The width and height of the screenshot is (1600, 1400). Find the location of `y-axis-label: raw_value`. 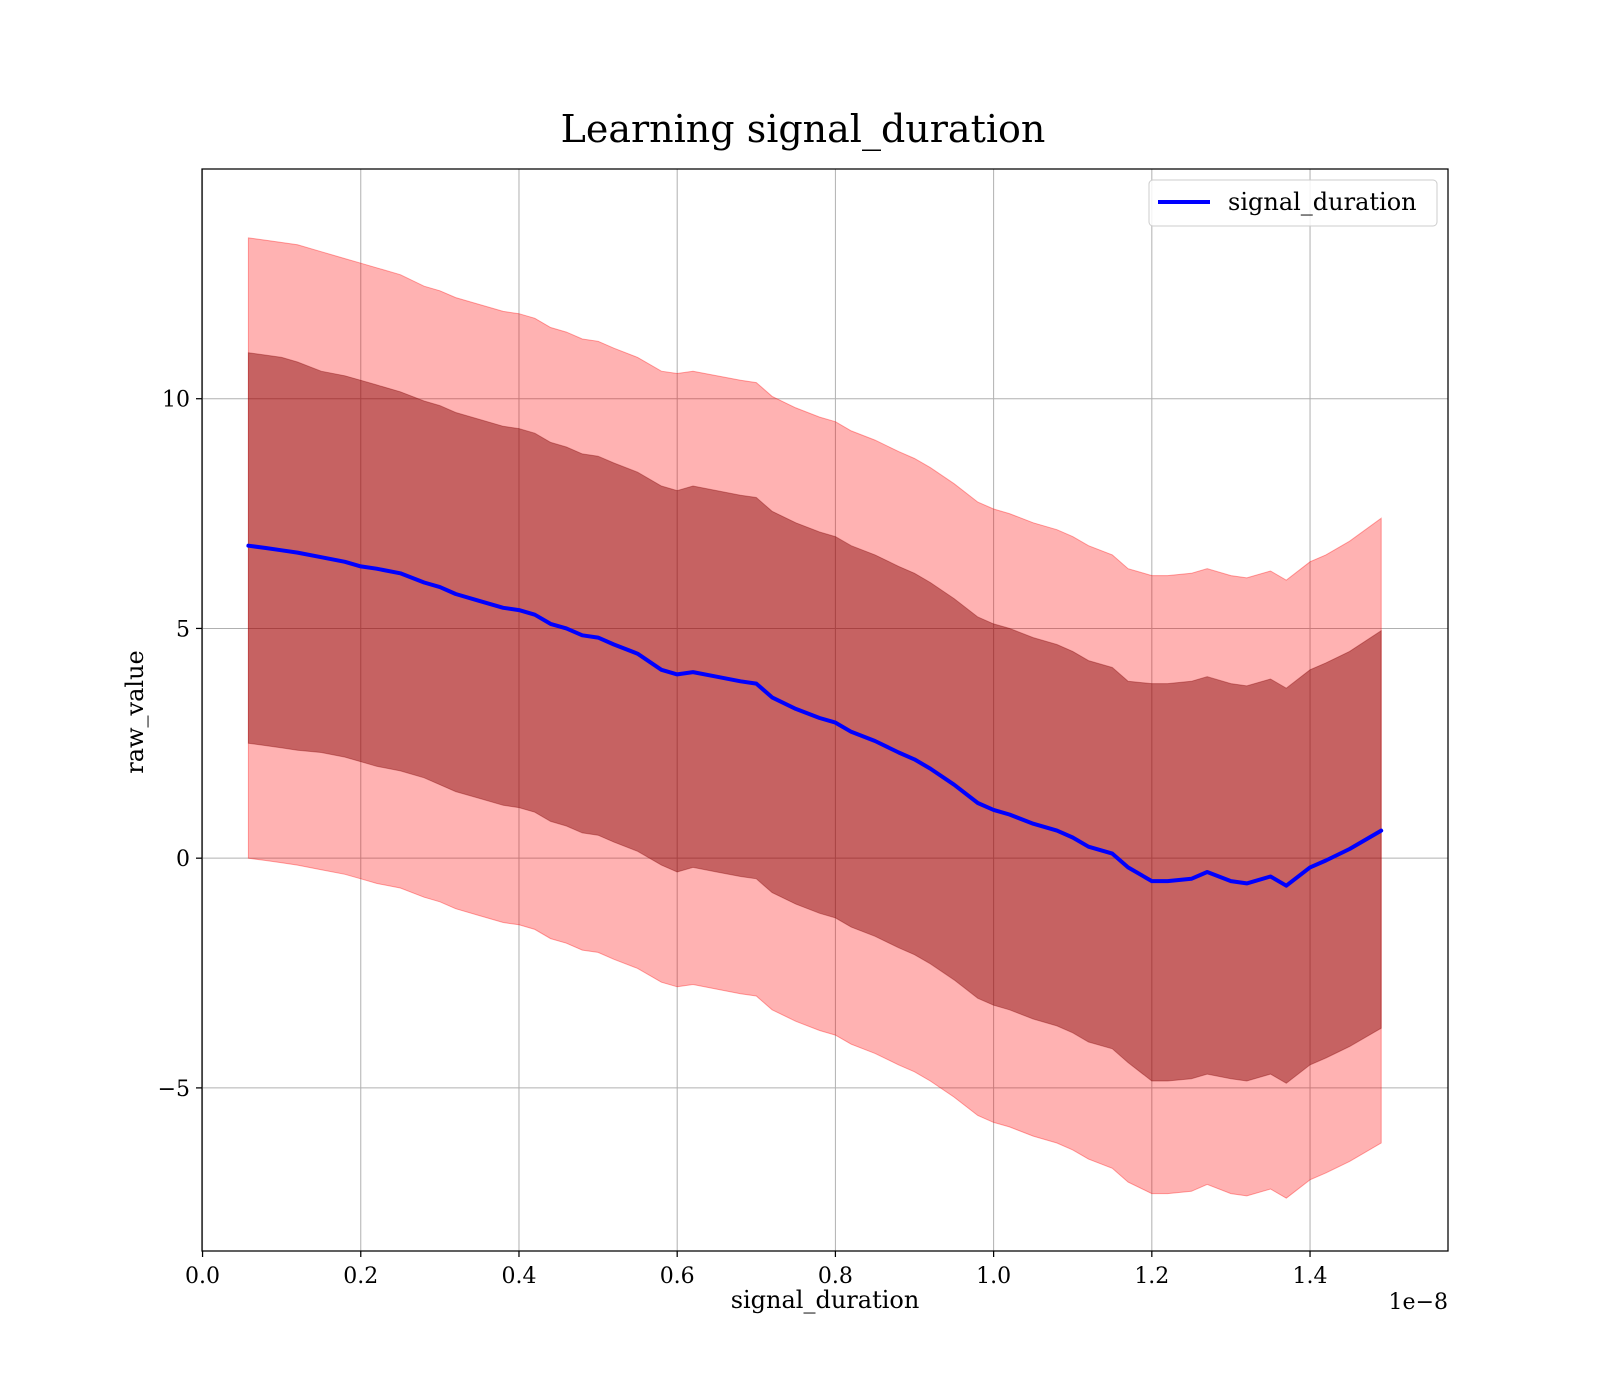

y-axis-label: raw_value is located at coordinates (135, 712).